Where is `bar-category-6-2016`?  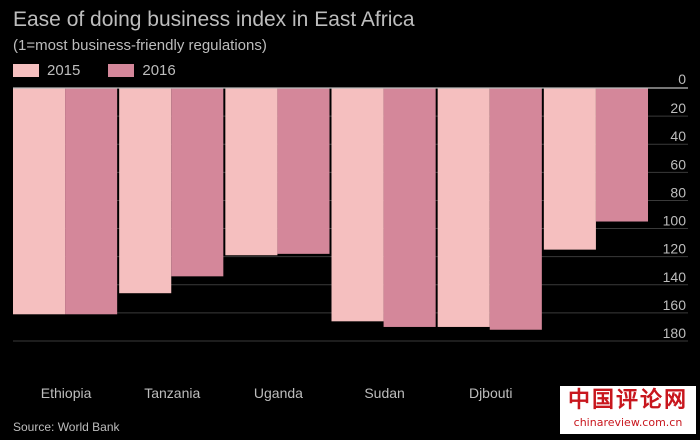 bar-category-6-2016 is located at coordinates (621, 155).